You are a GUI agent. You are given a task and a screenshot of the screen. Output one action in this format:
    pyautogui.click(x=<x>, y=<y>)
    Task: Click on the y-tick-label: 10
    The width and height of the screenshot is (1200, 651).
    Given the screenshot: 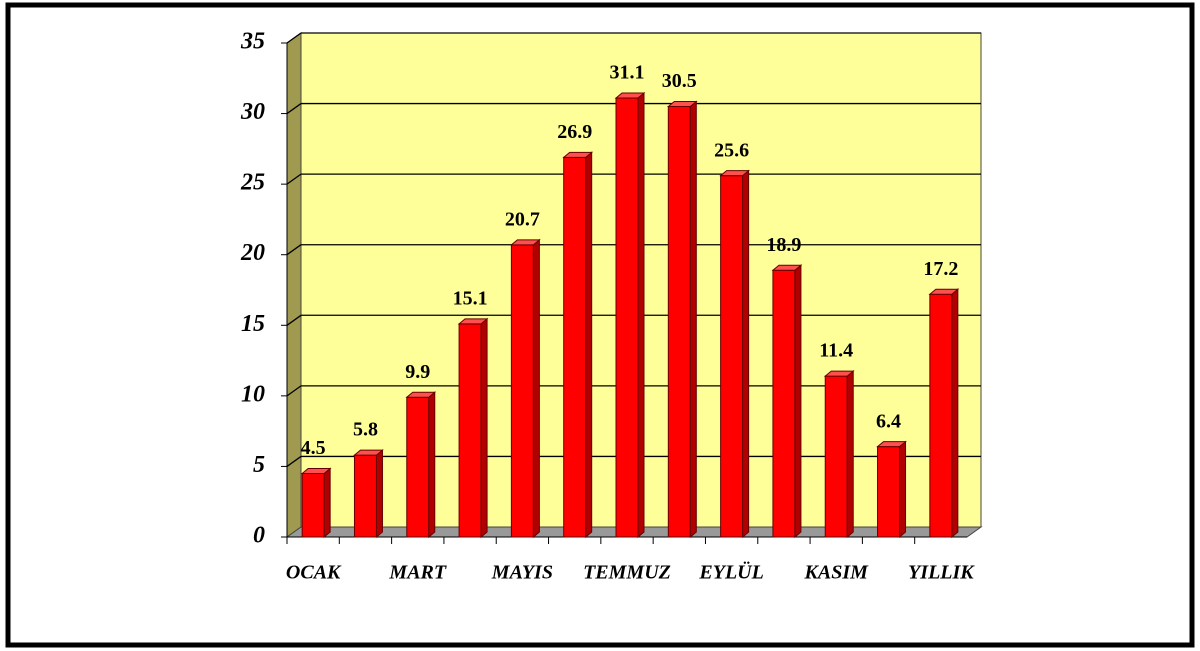 What is the action you would take?
    pyautogui.click(x=253, y=394)
    